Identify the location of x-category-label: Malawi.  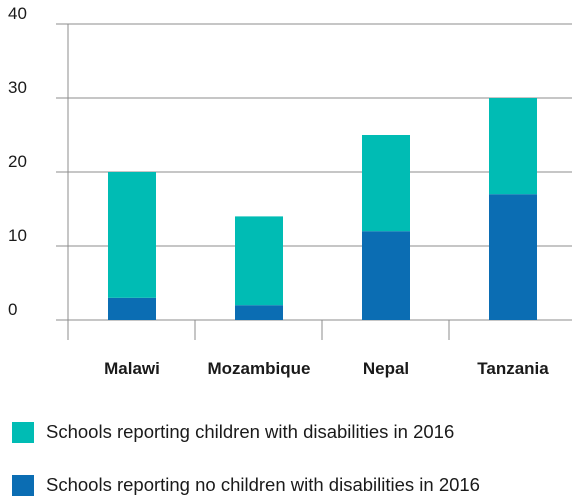
(132, 368).